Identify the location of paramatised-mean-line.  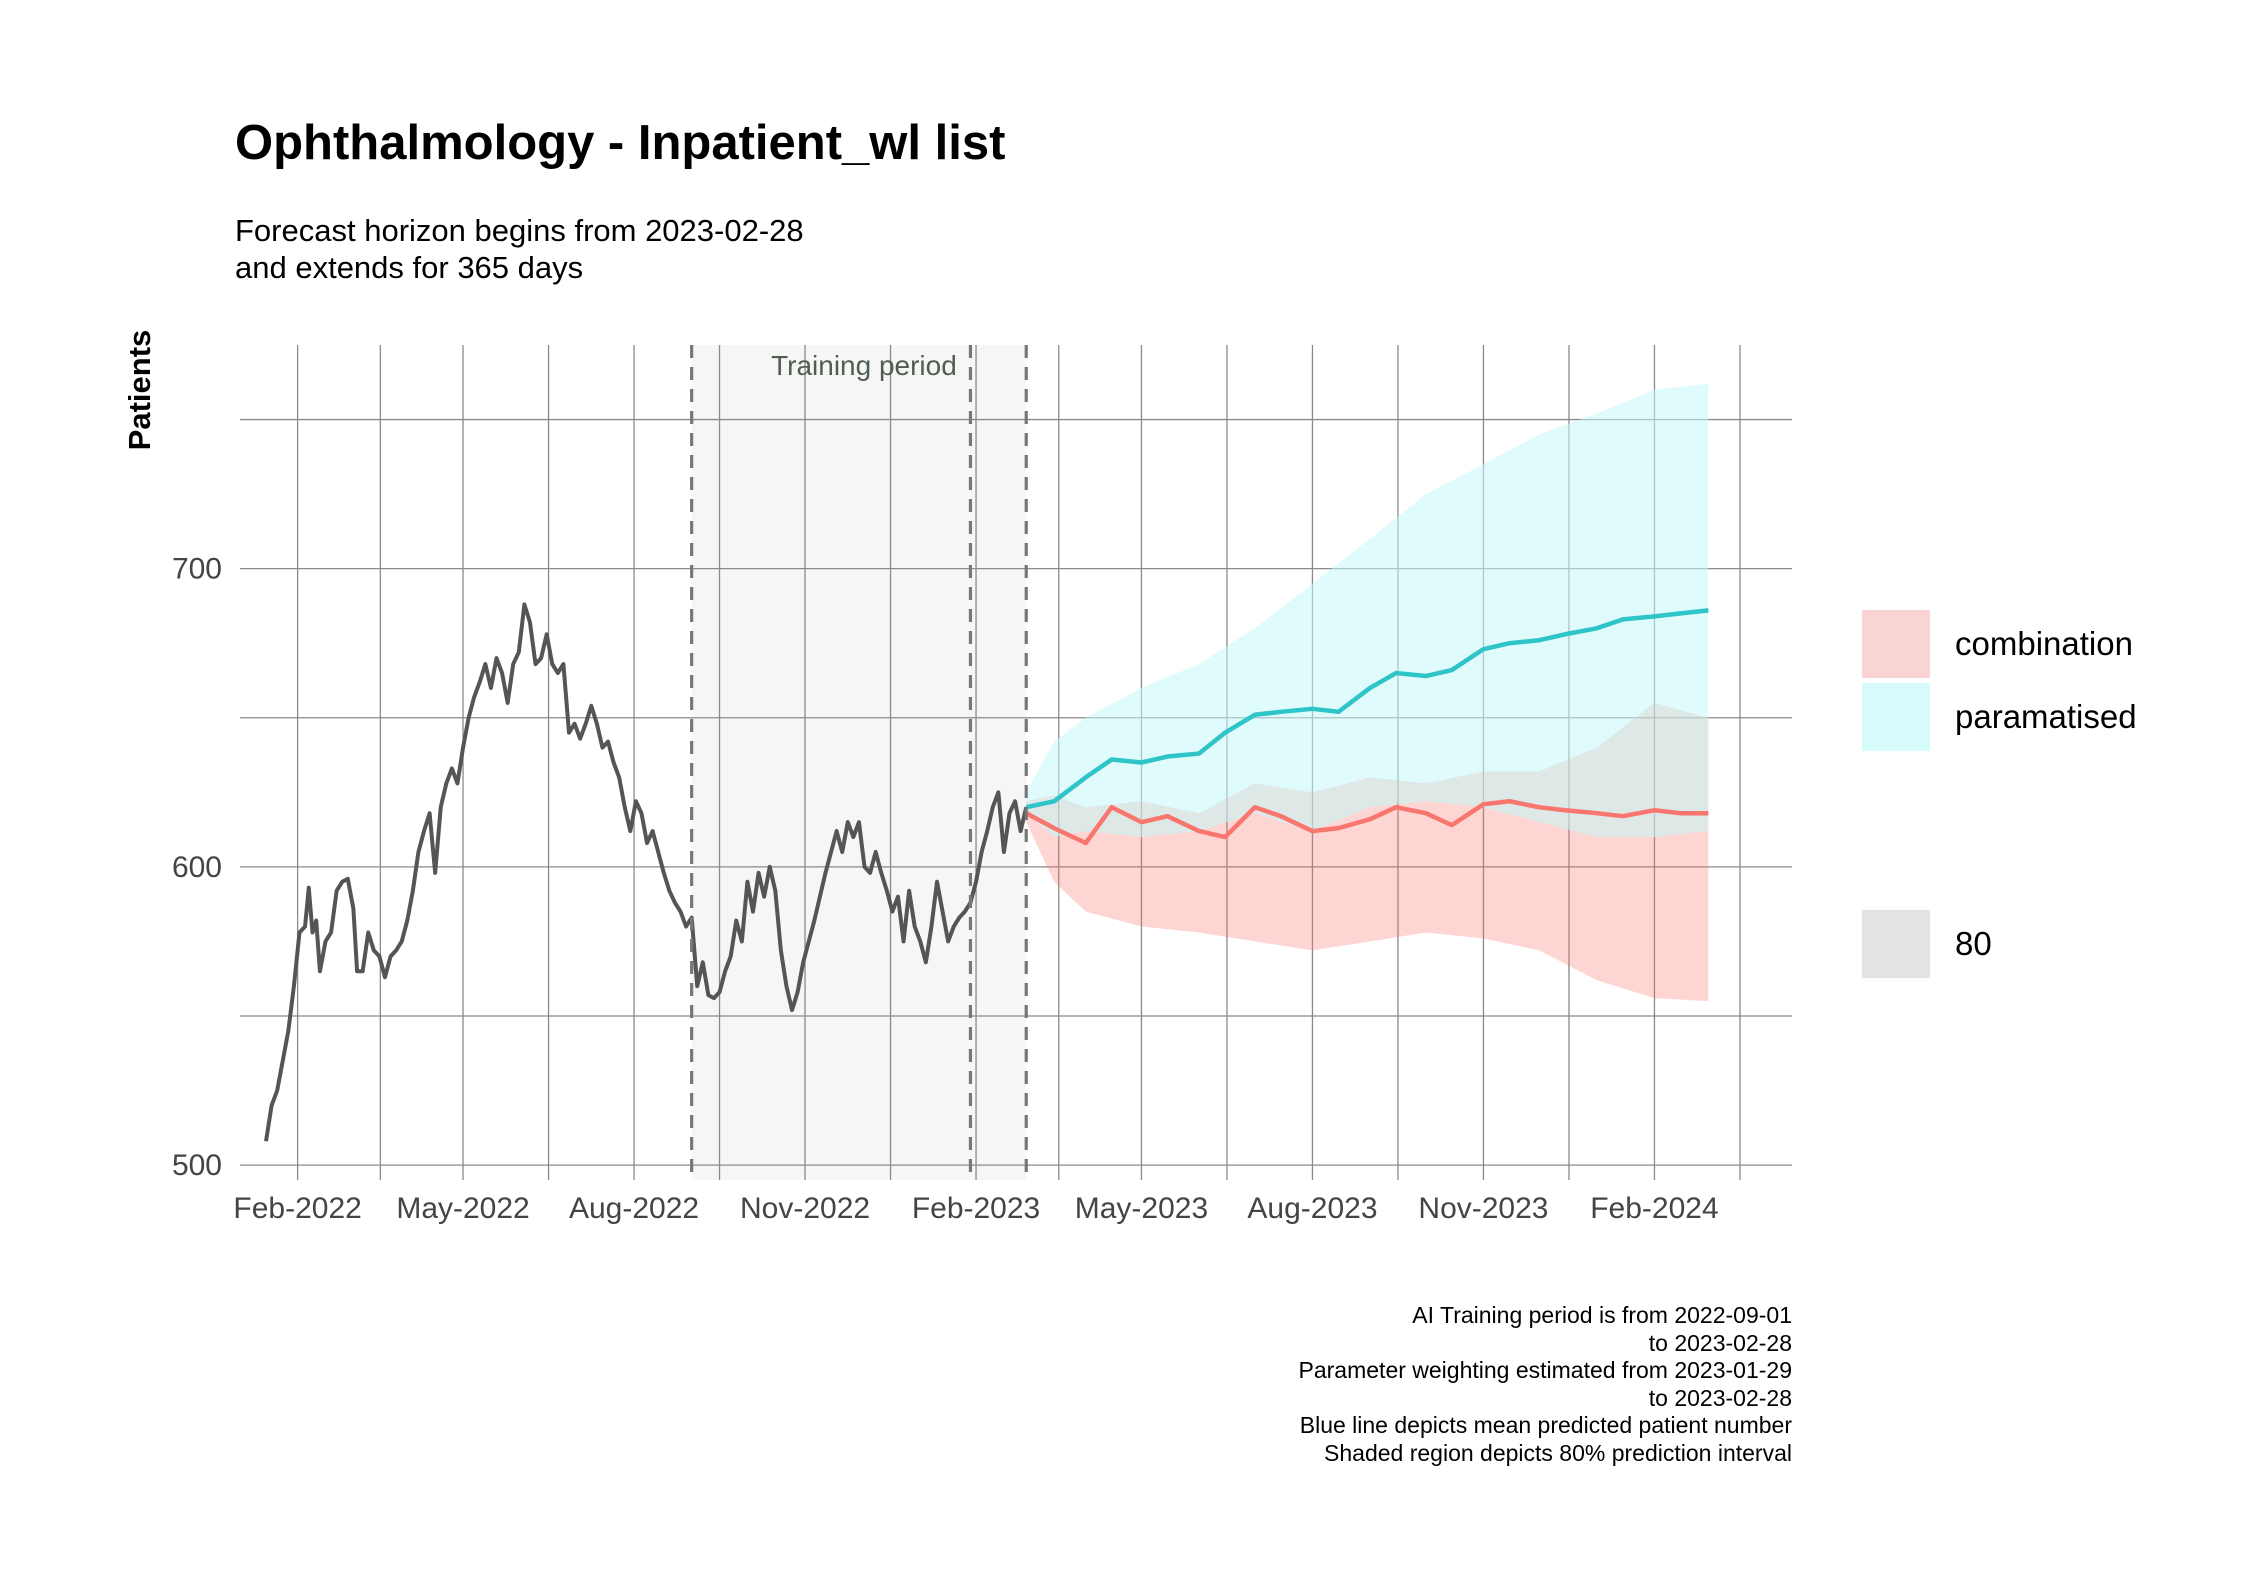
(1367, 709).